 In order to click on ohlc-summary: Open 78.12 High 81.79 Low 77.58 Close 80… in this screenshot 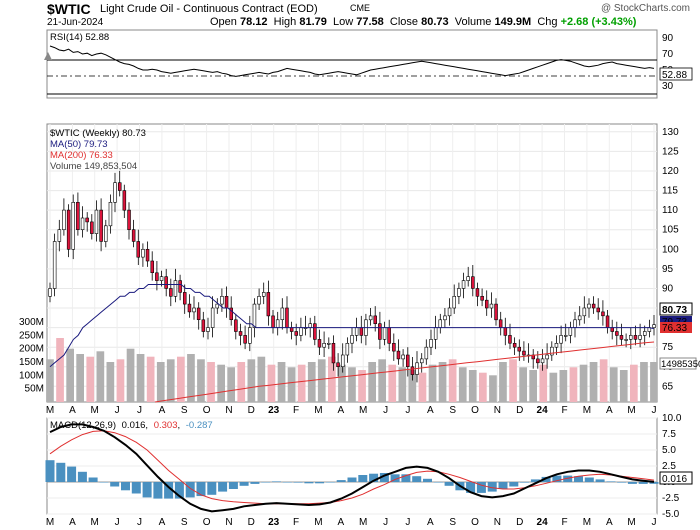, I will do `click(423, 22)`.